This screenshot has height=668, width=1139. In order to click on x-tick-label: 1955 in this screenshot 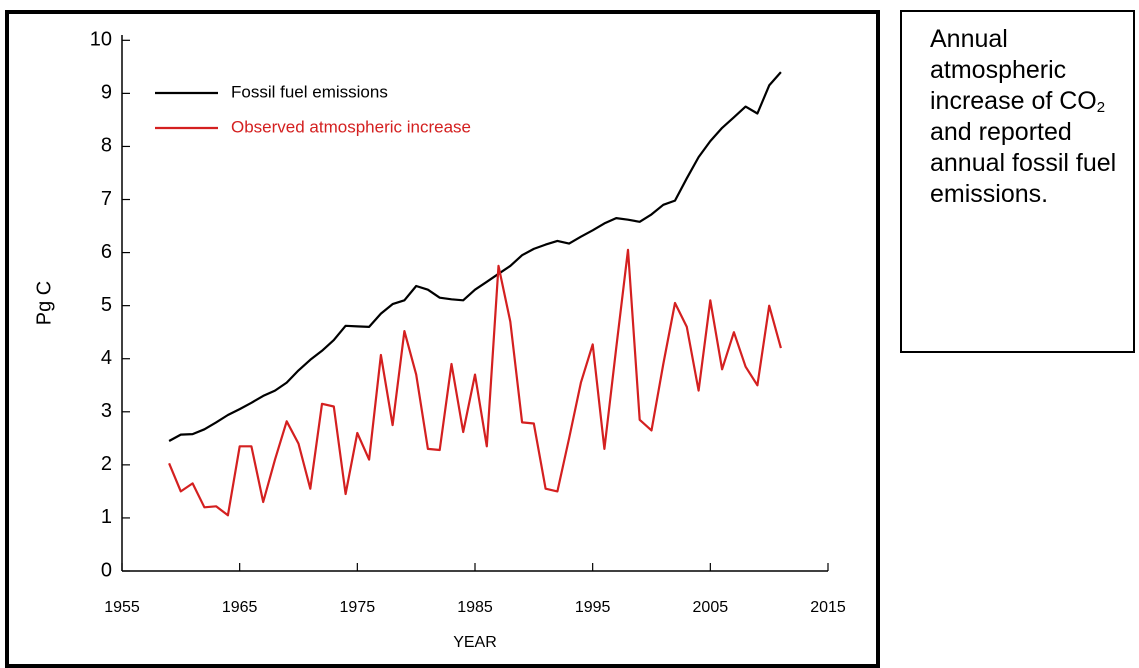, I will do `click(122, 607)`.